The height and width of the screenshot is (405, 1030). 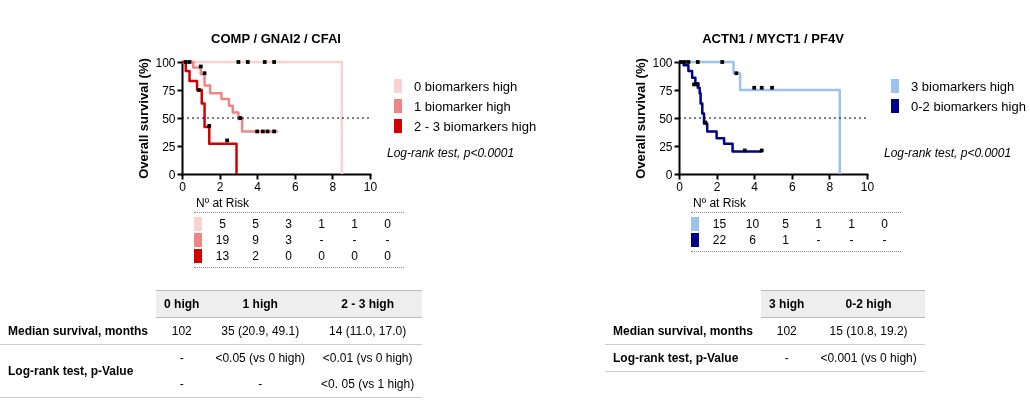 I want to click on category-label: 2 - 3 high, so click(x=368, y=304).